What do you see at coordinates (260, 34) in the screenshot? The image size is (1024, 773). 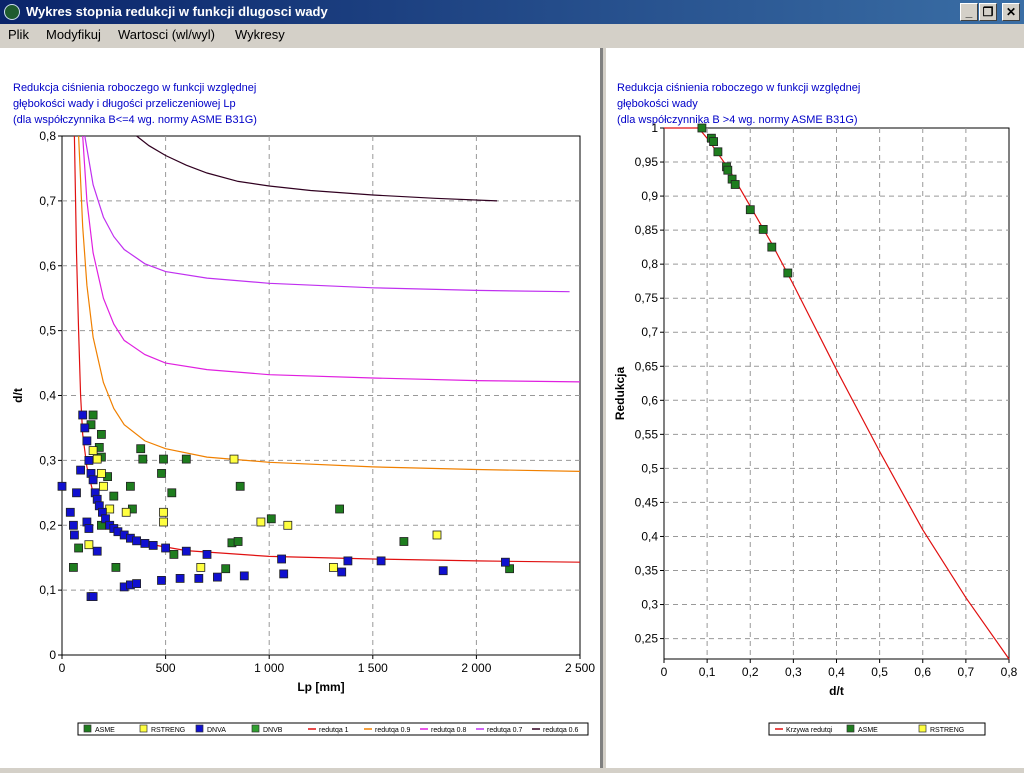 I see `menu-wykresy: Wykresy` at bounding box center [260, 34].